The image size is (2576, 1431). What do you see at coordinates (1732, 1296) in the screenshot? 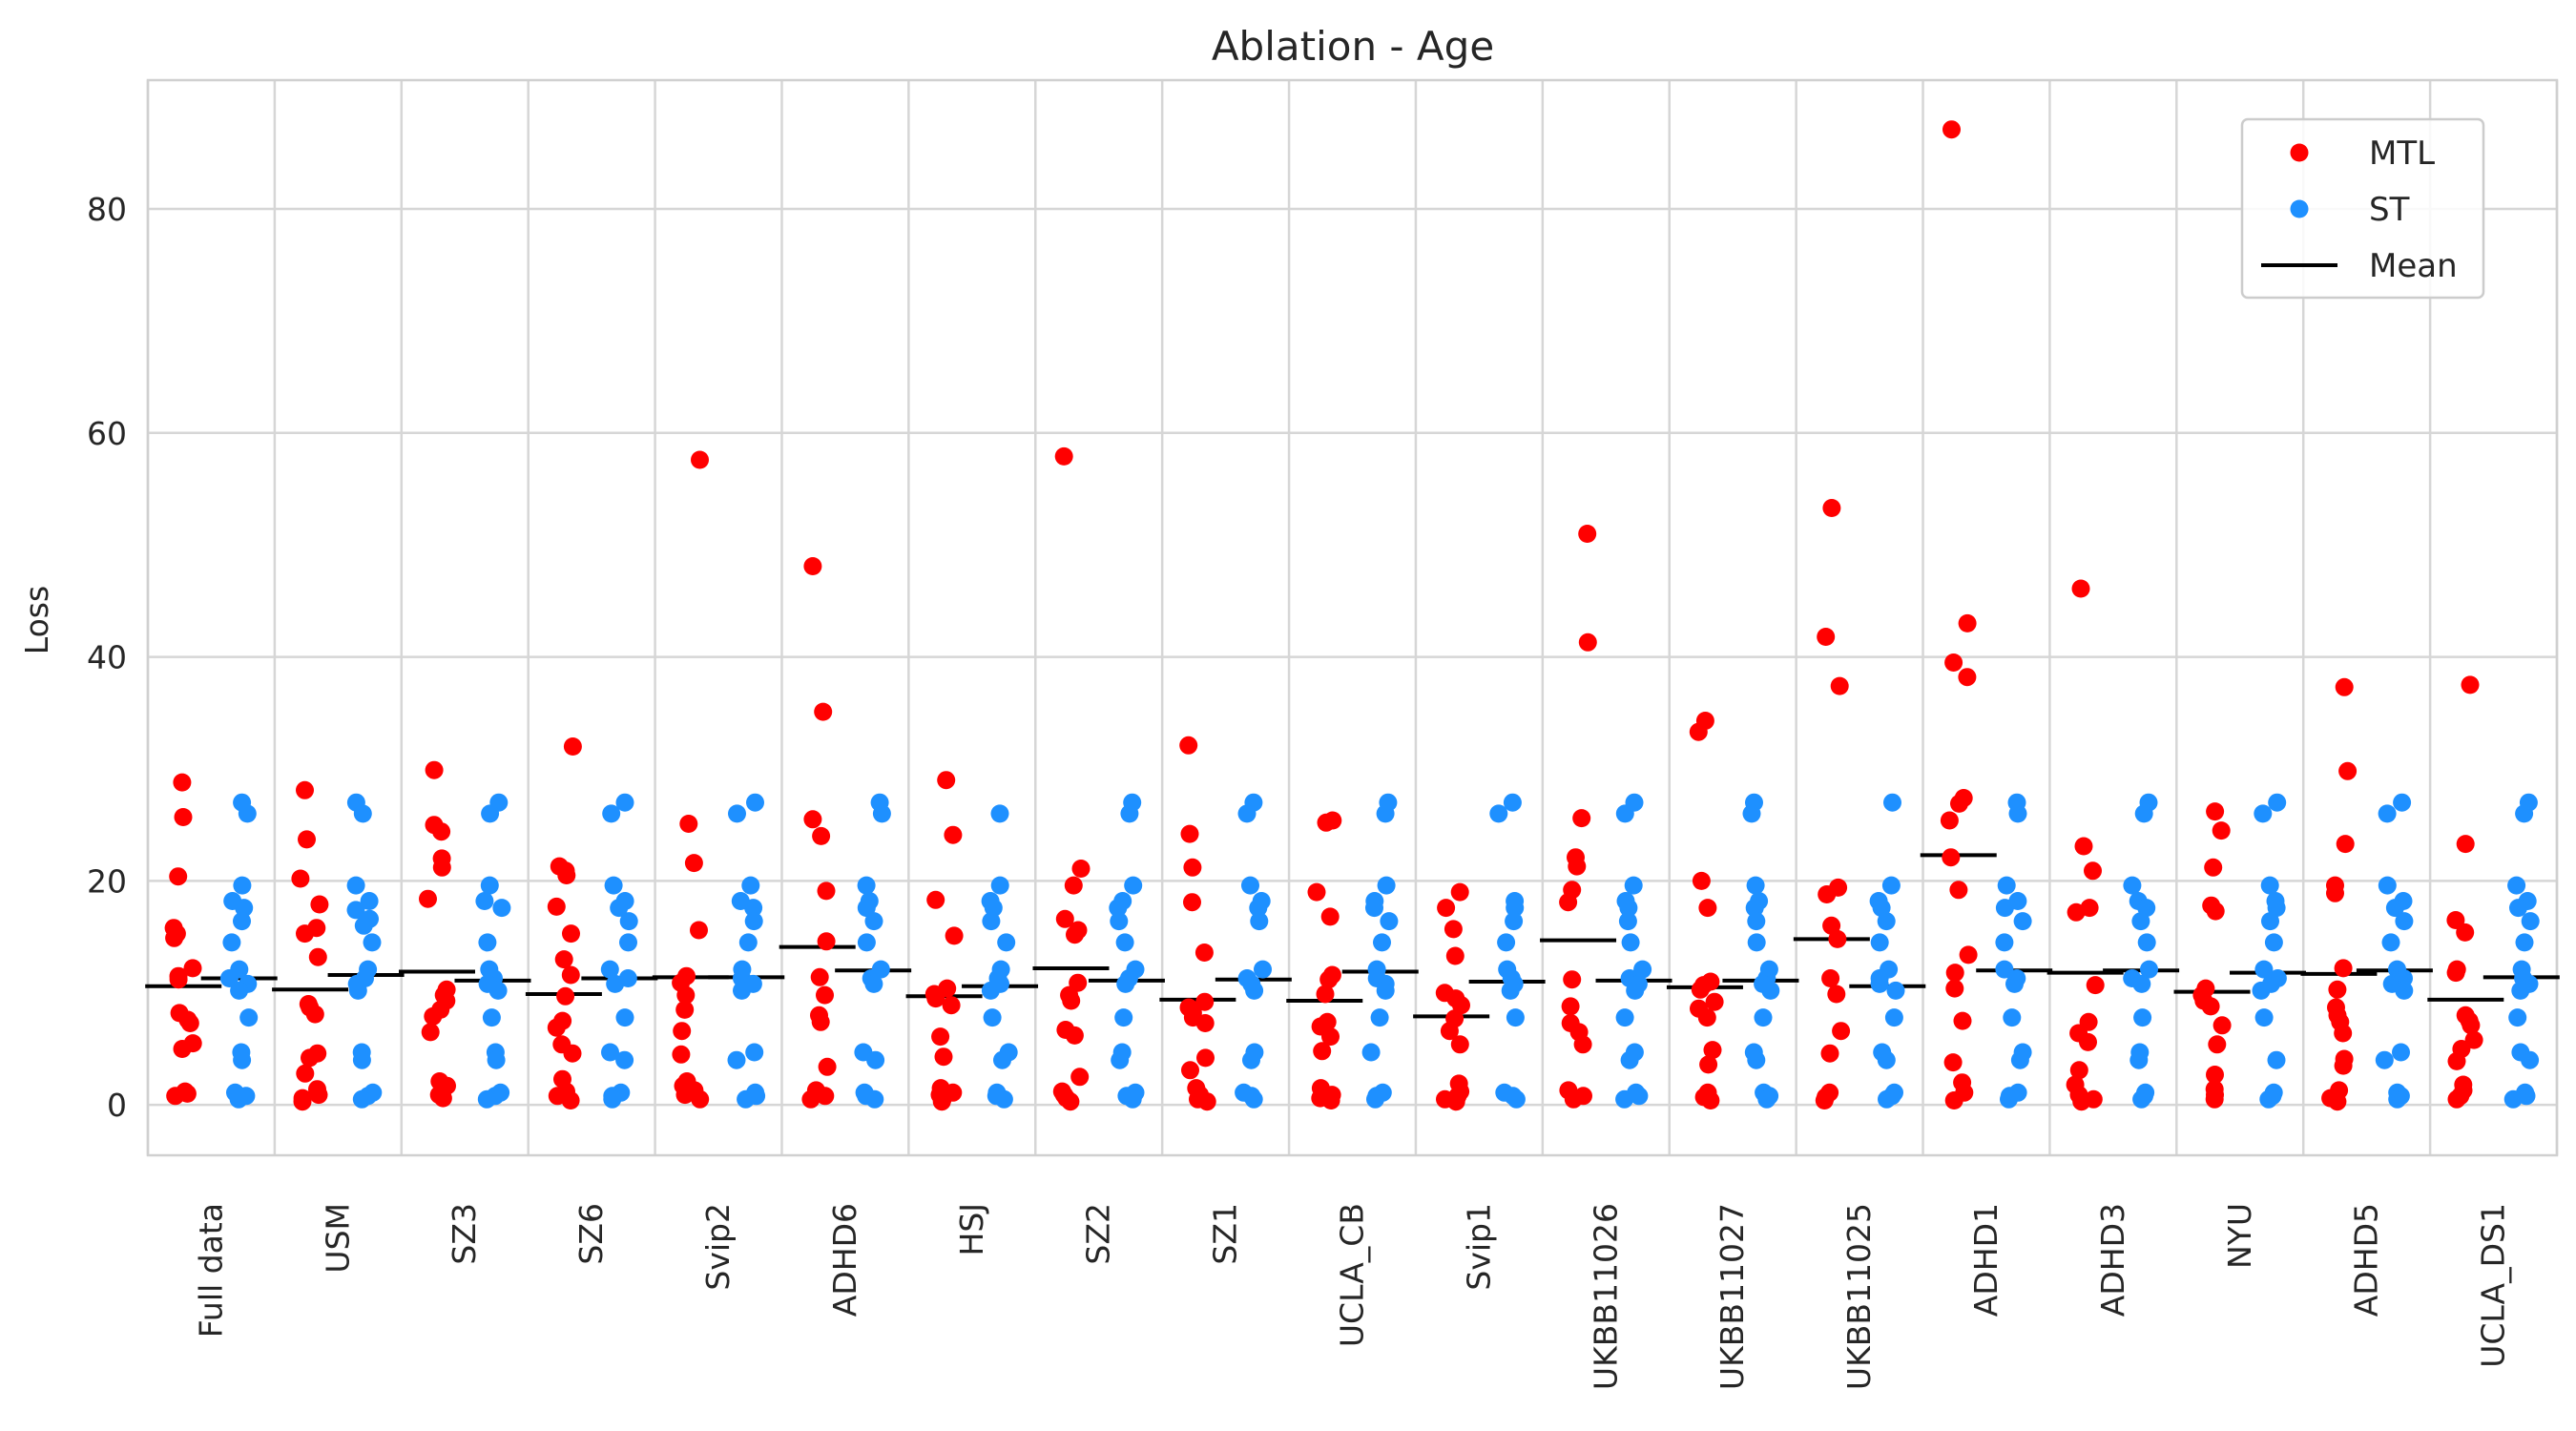
I see `x-tick-label-12: UKBB11027` at bounding box center [1732, 1296].